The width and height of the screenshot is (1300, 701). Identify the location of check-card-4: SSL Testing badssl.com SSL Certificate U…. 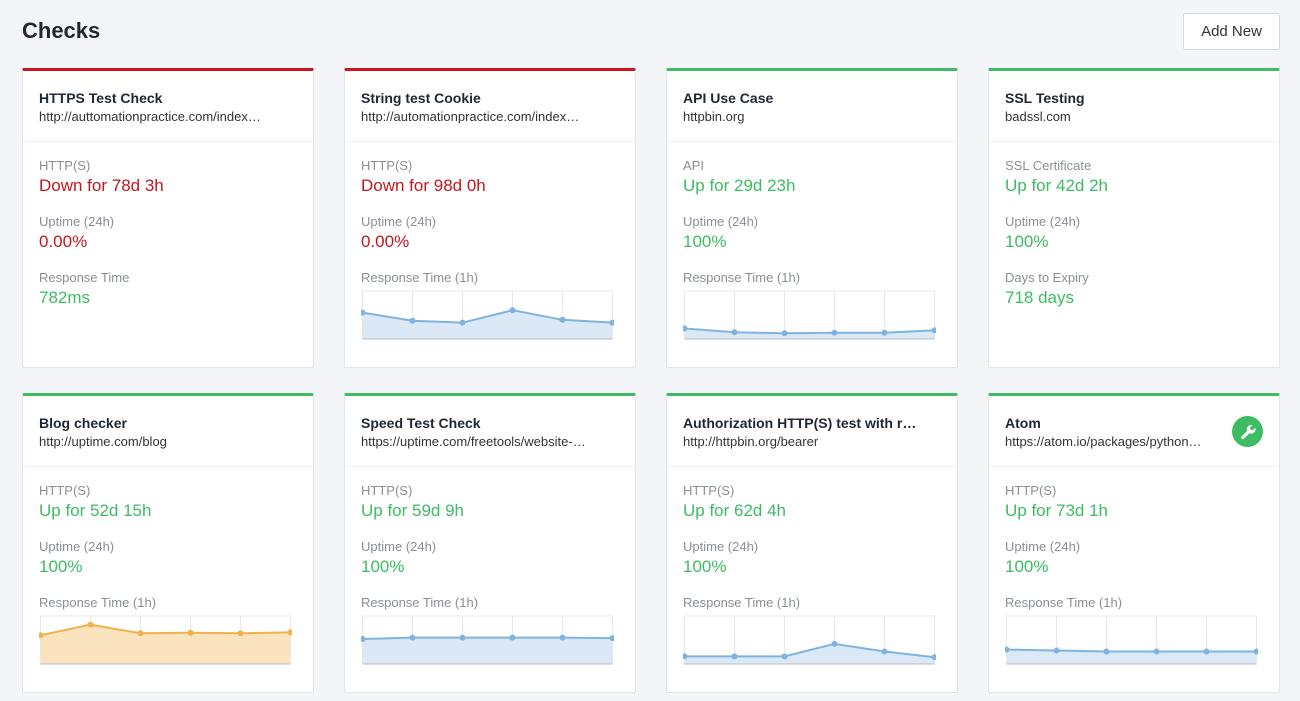
(1134, 218).